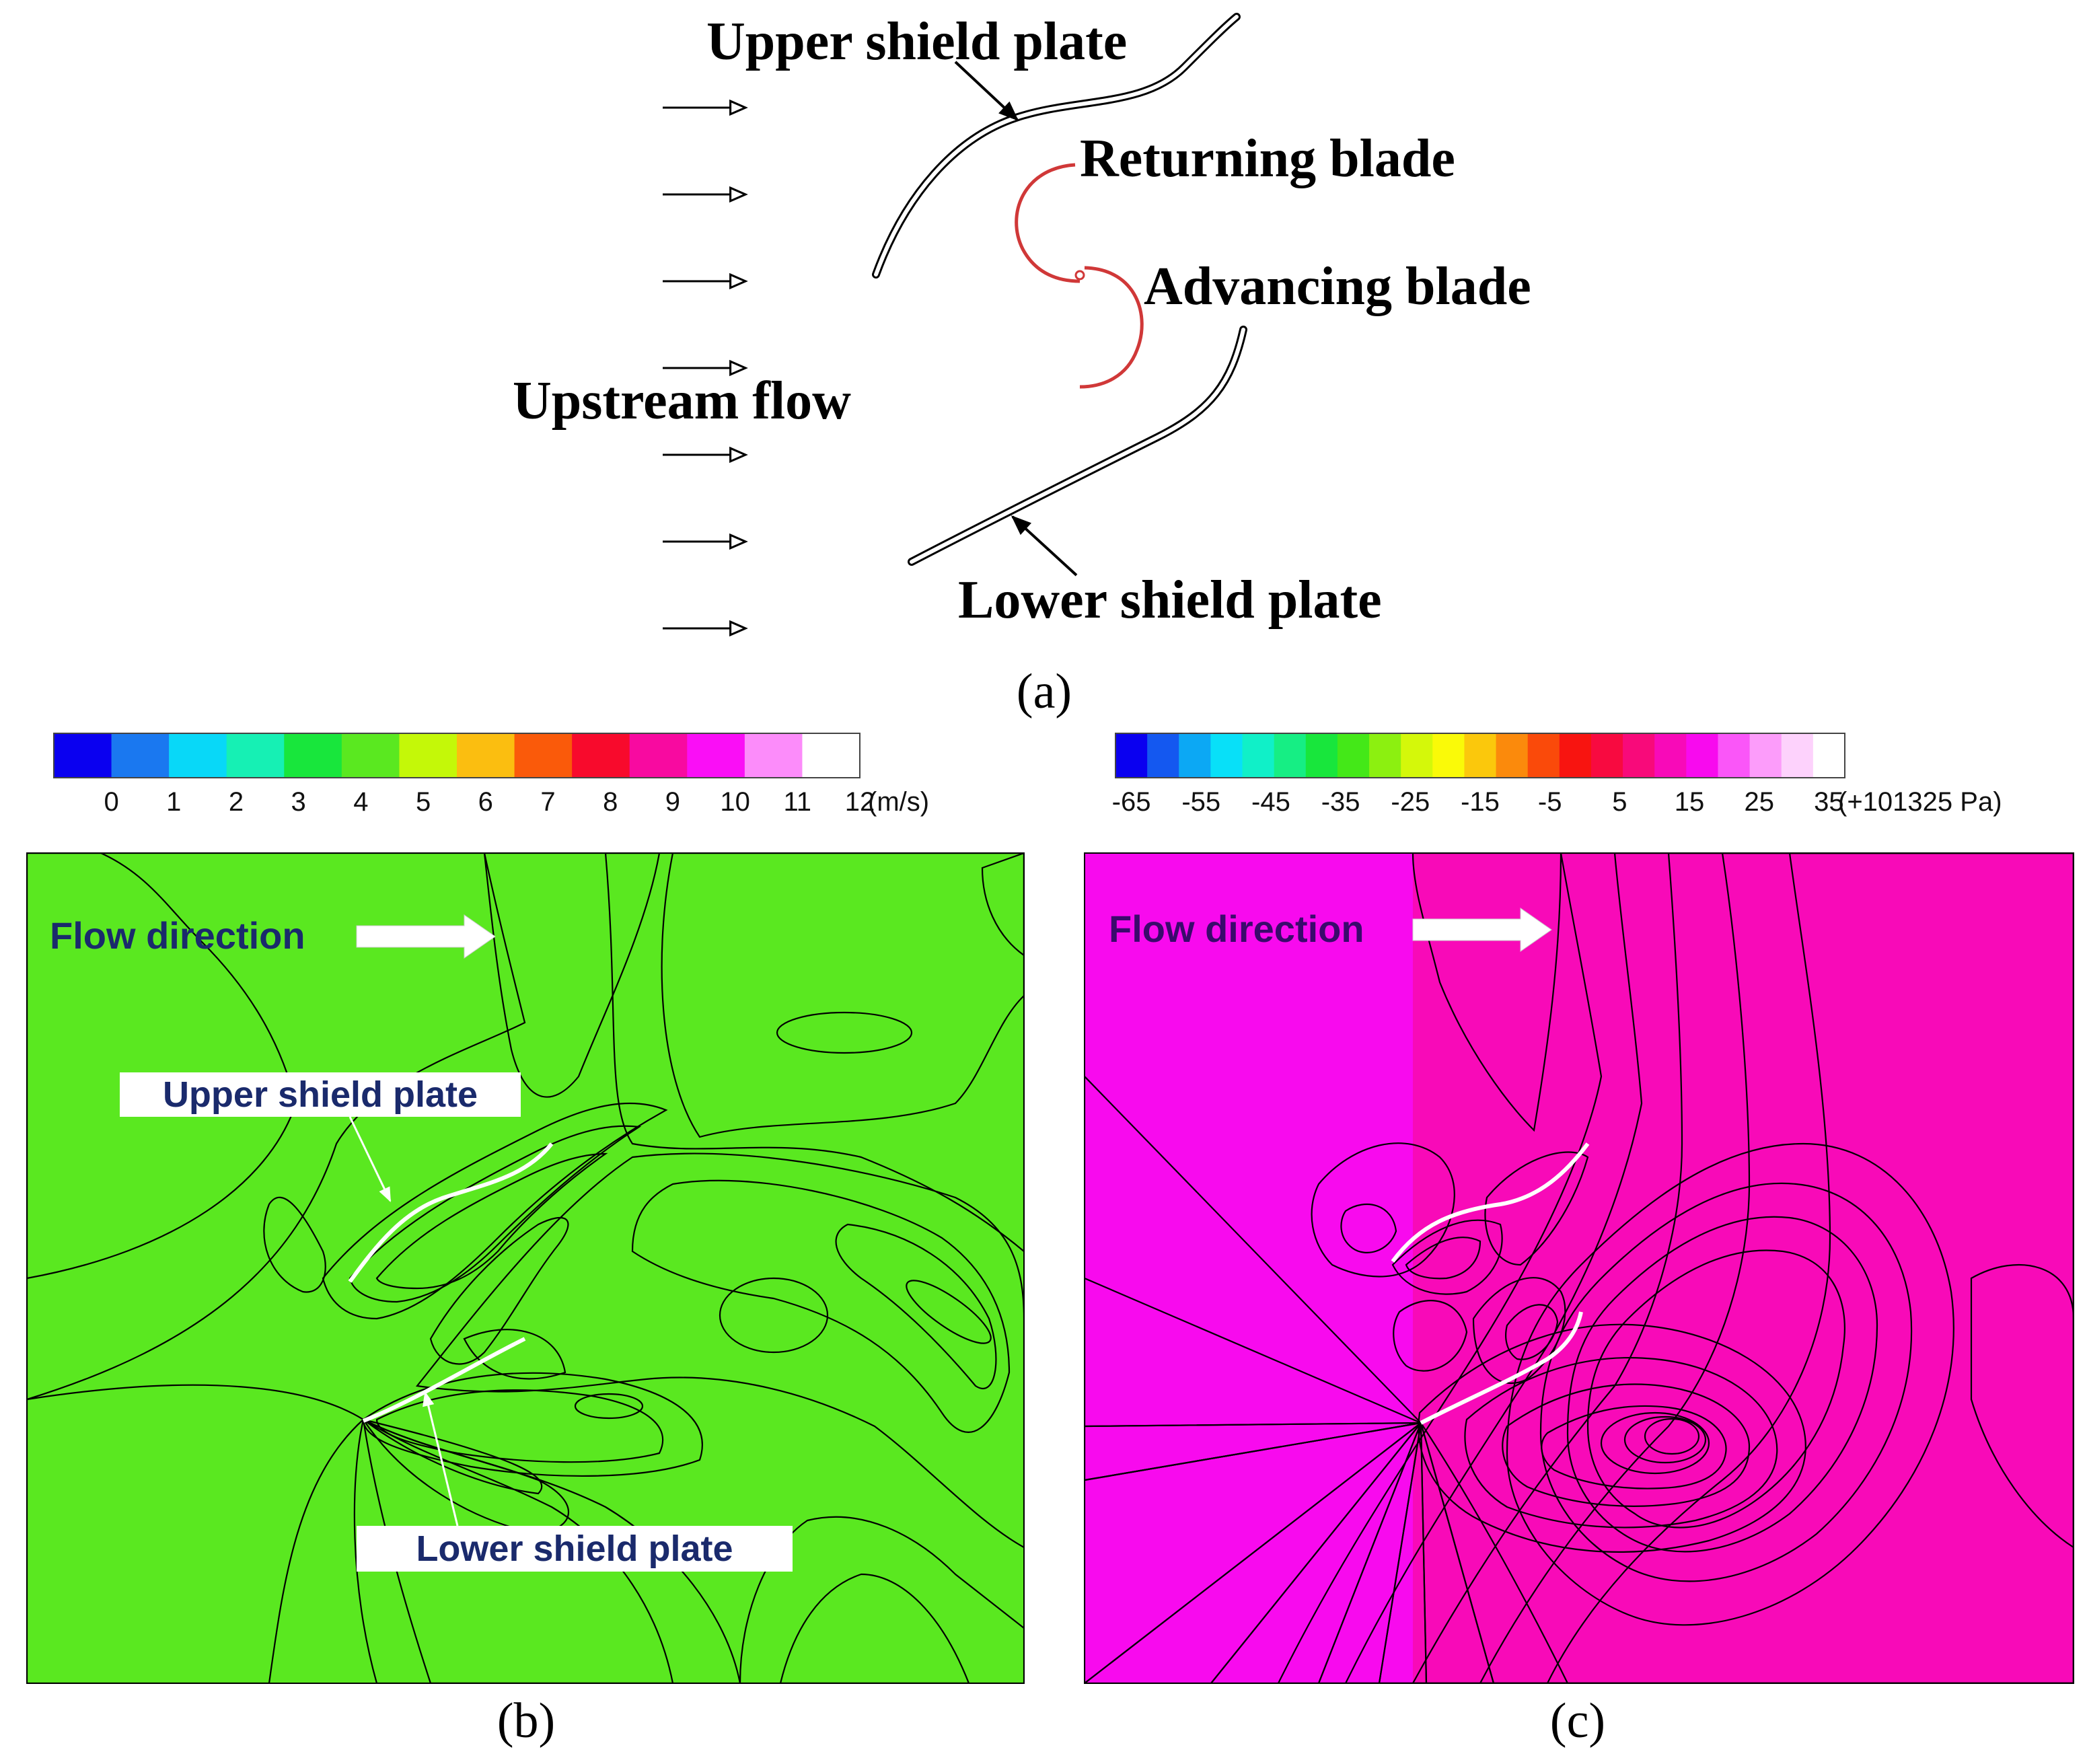 Image resolution: width=2087 pixels, height=1764 pixels. I want to click on colorbar-tick-label: 3, so click(298, 802).